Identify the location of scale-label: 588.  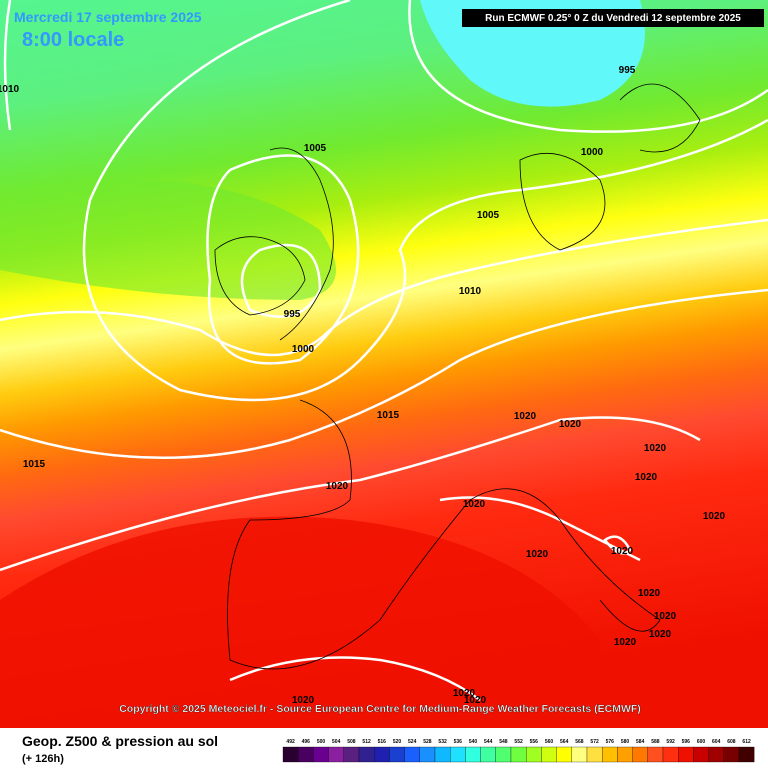
(655, 742).